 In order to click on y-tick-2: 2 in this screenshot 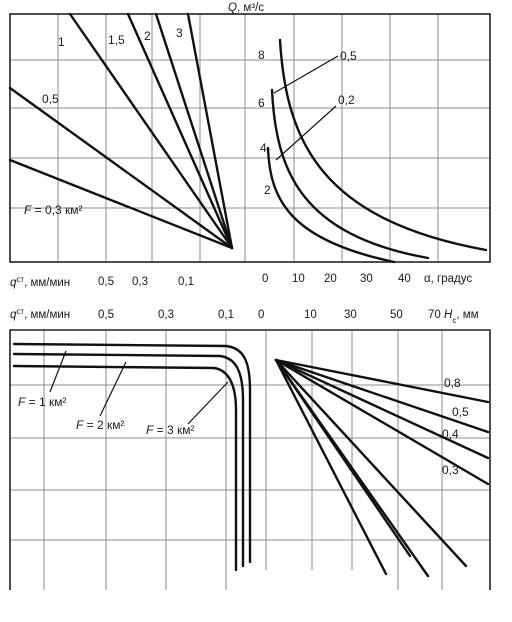, I will do `click(267, 190)`.